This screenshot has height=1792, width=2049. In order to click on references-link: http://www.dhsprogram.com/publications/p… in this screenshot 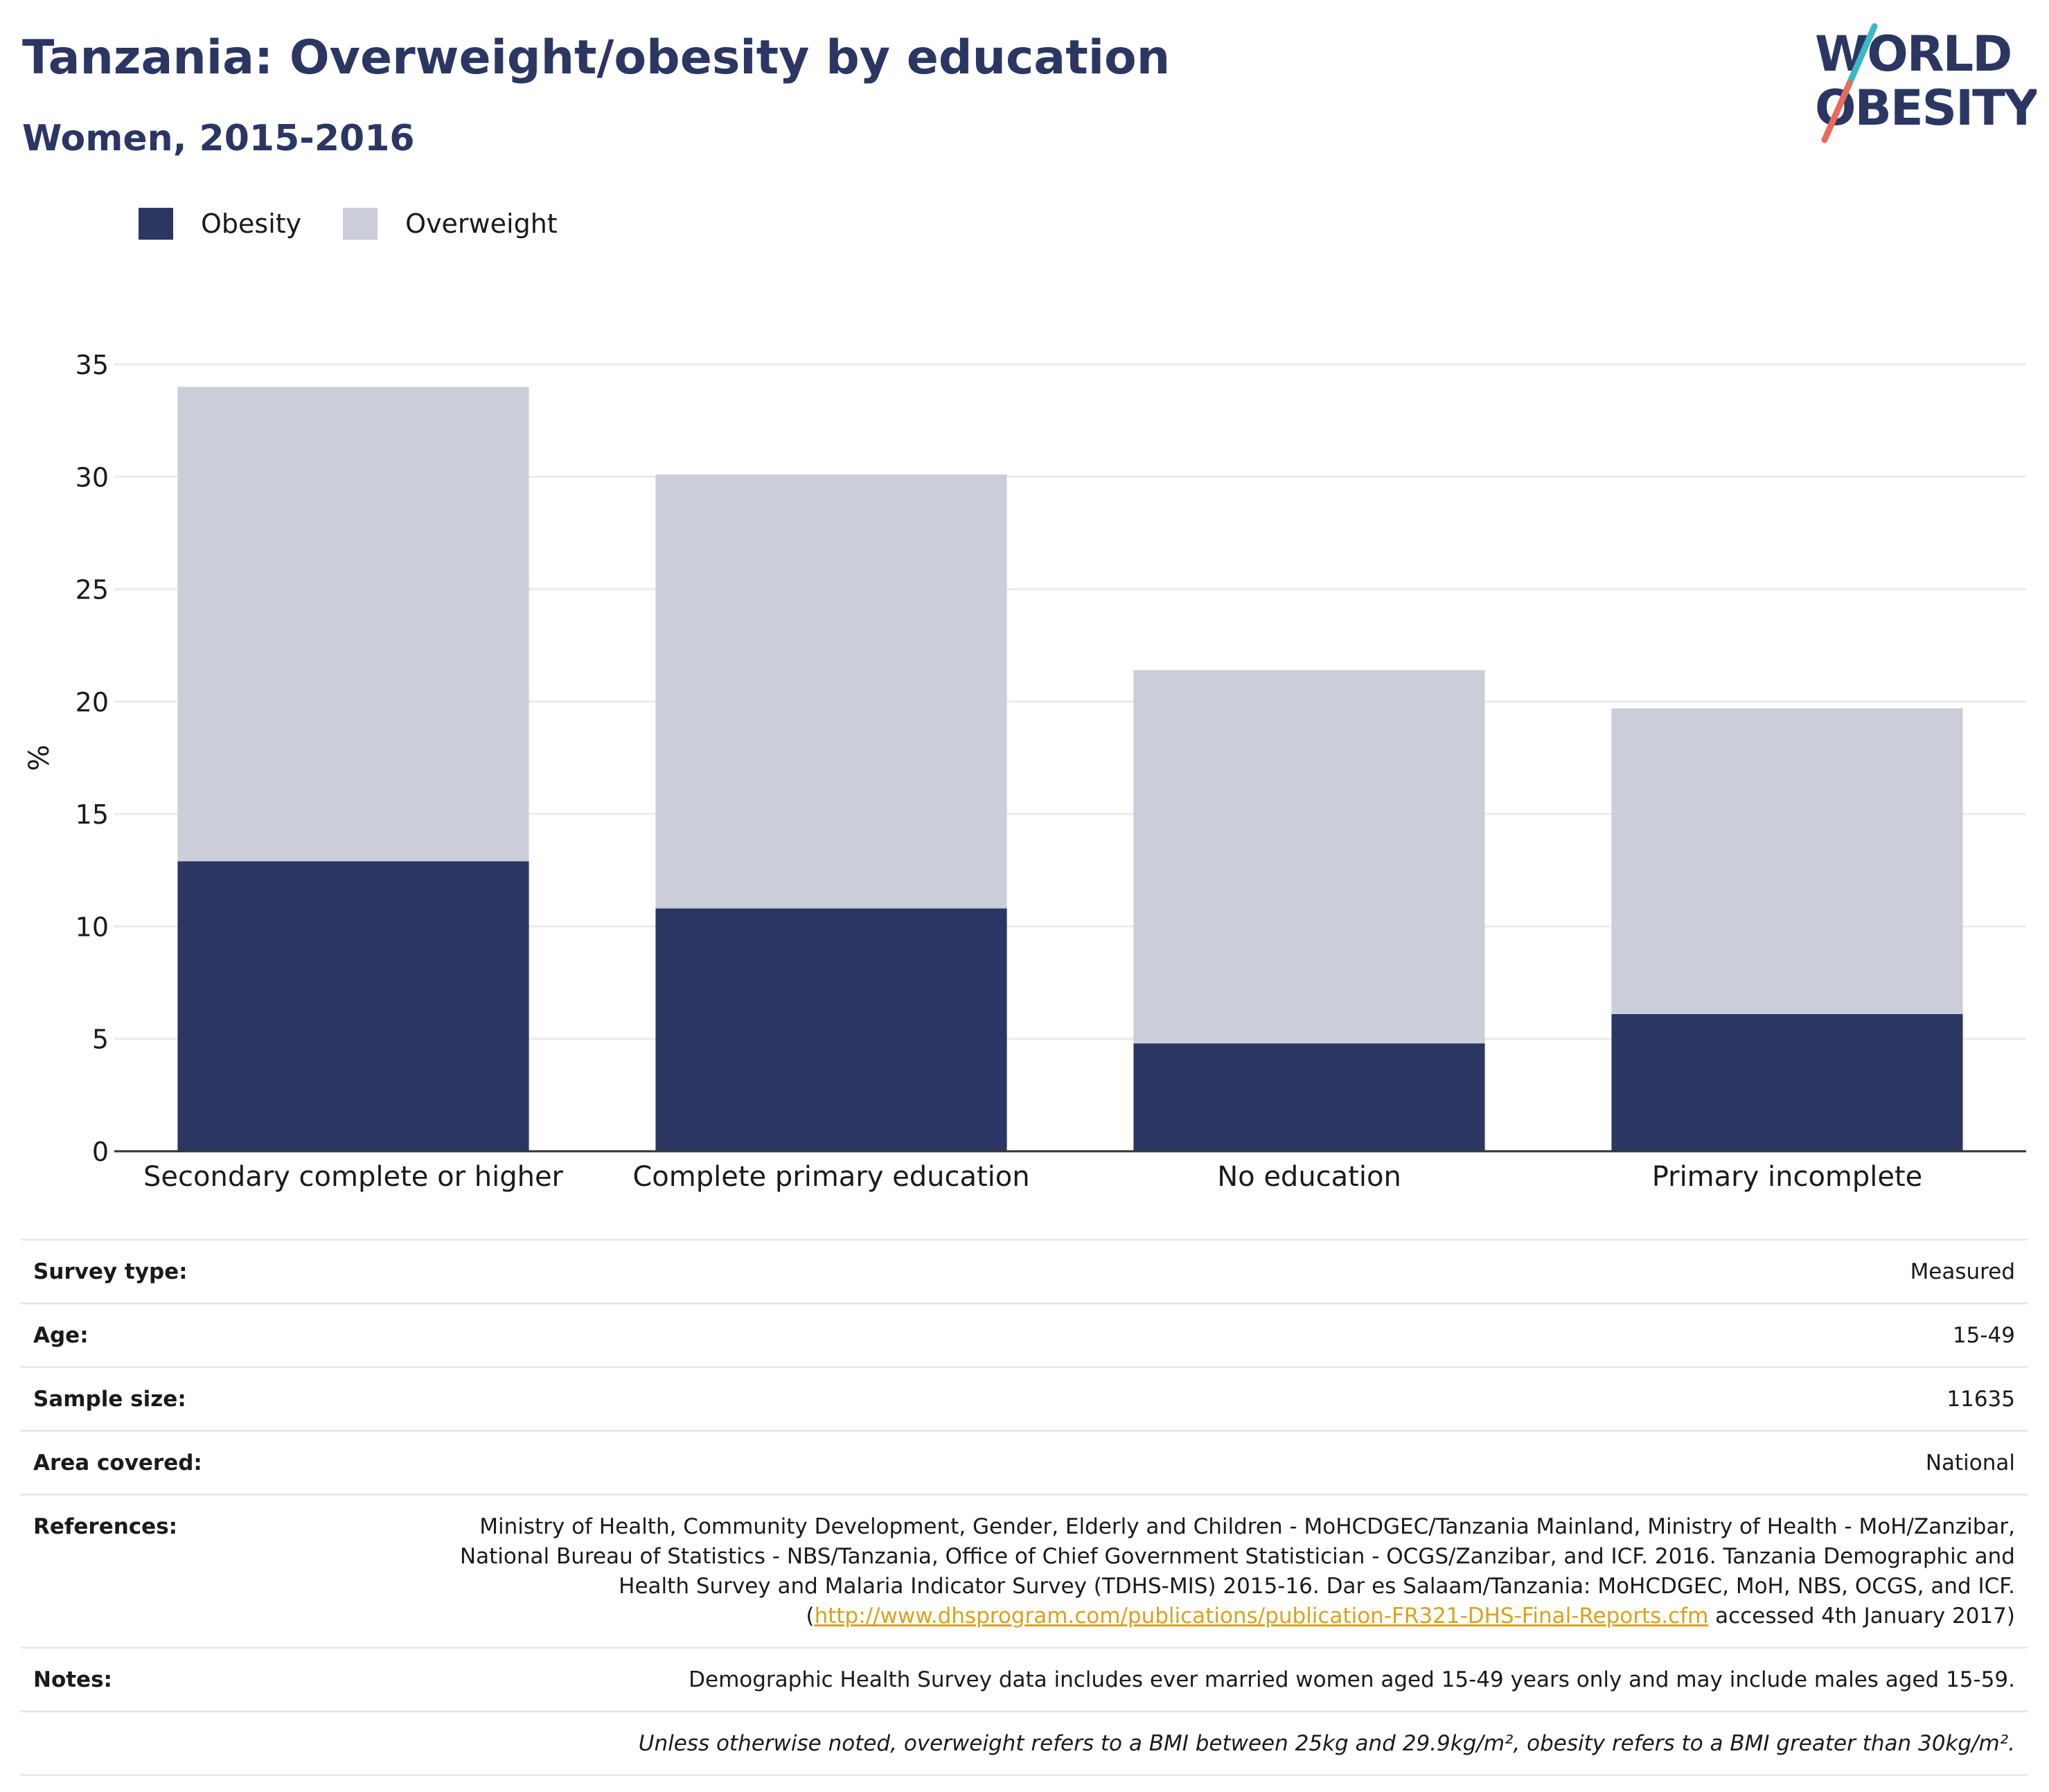, I will do `click(1262, 1616)`.